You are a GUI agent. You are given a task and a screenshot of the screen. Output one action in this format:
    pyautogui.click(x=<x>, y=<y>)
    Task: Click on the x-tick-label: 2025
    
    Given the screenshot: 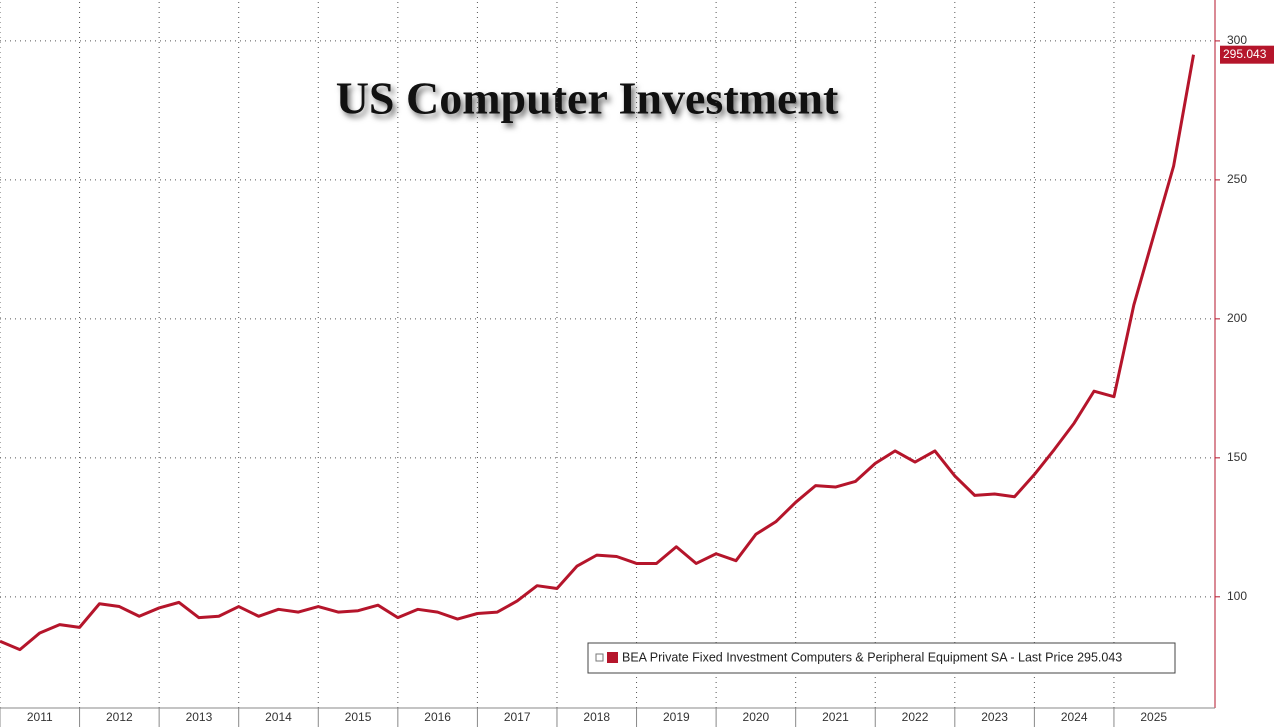 What is the action you would take?
    pyautogui.click(x=1153, y=717)
    